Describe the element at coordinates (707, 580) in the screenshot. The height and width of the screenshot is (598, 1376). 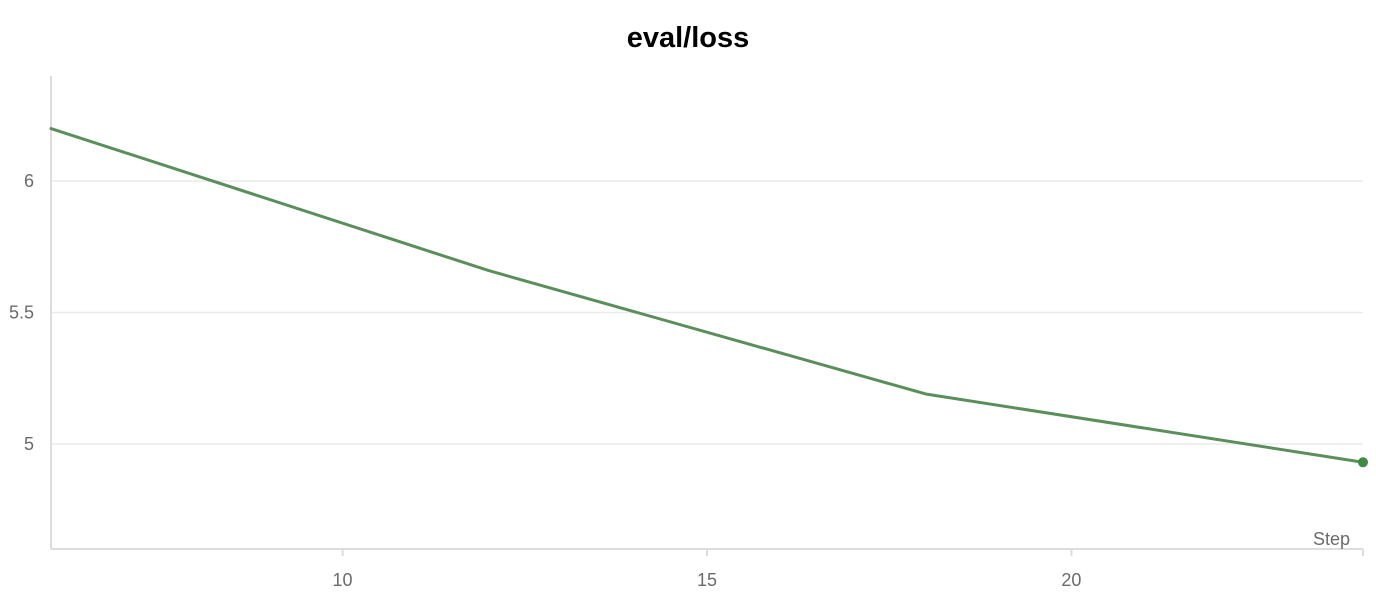
I see `x-tick-label: 15` at that location.